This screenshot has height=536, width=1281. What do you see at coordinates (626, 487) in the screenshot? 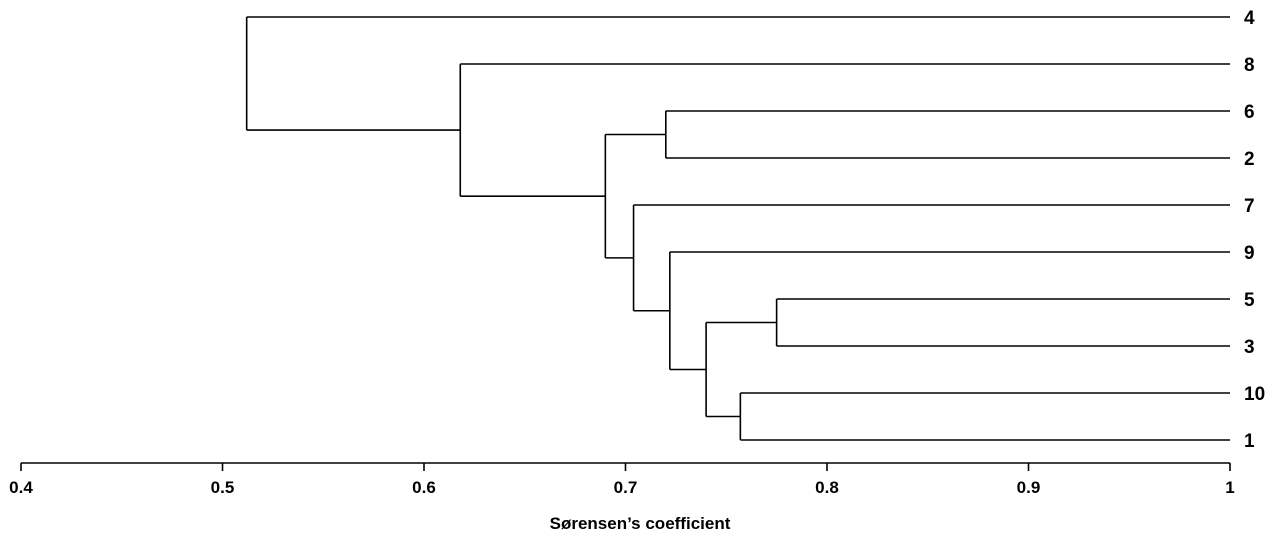
I see `x-tick-label-3: 0.7` at bounding box center [626, 487].